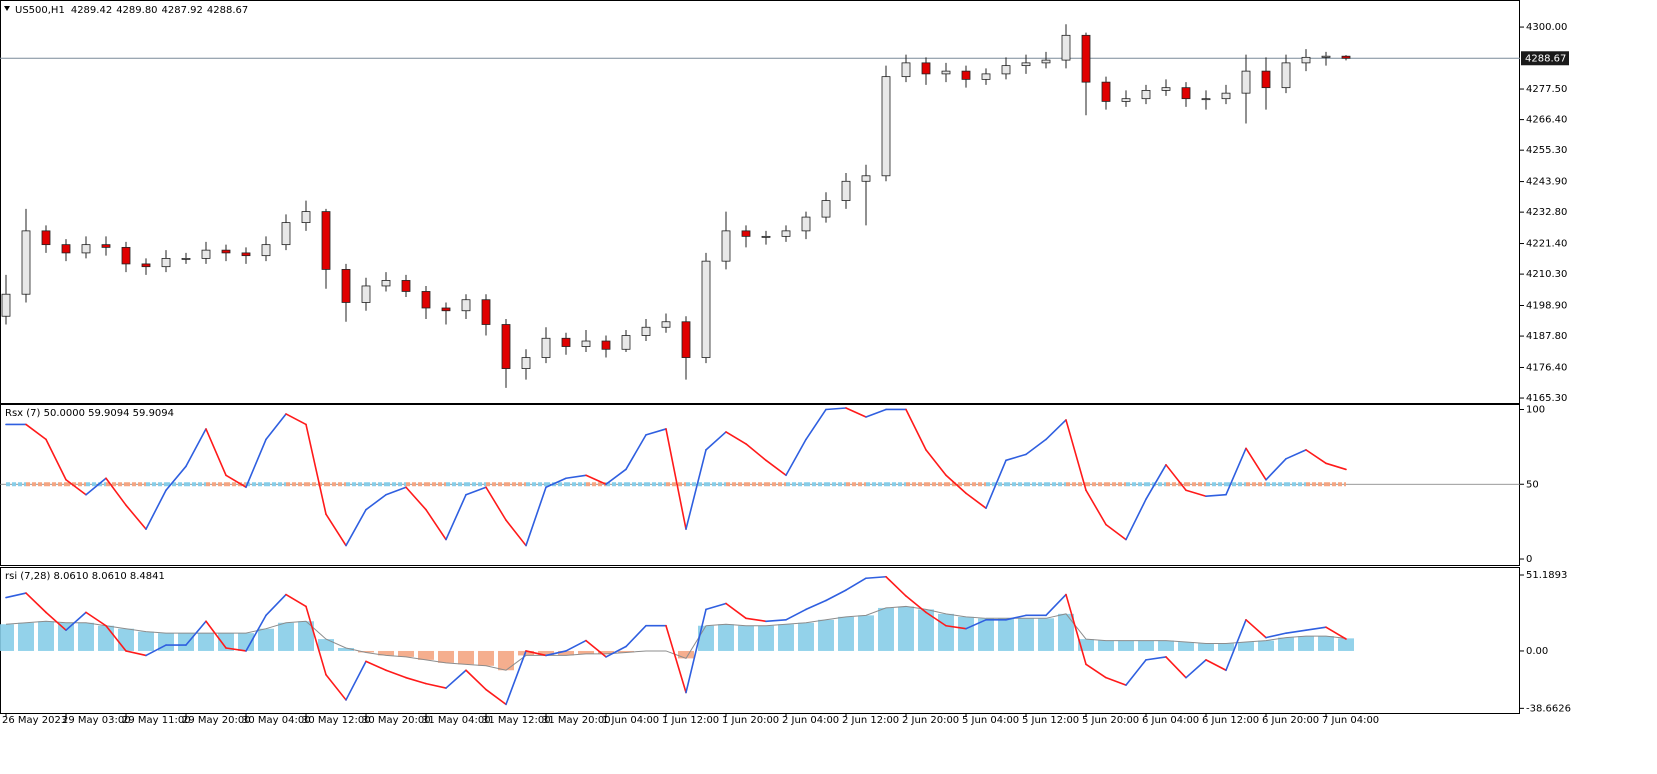 The image size is (1657, 774). What do you see at coordinates (85, 576) in the screenshot?
I see `rsi-header: rsi (7,28) 8.0610 8.0610 8.4841` at bounding box center [85, 576].